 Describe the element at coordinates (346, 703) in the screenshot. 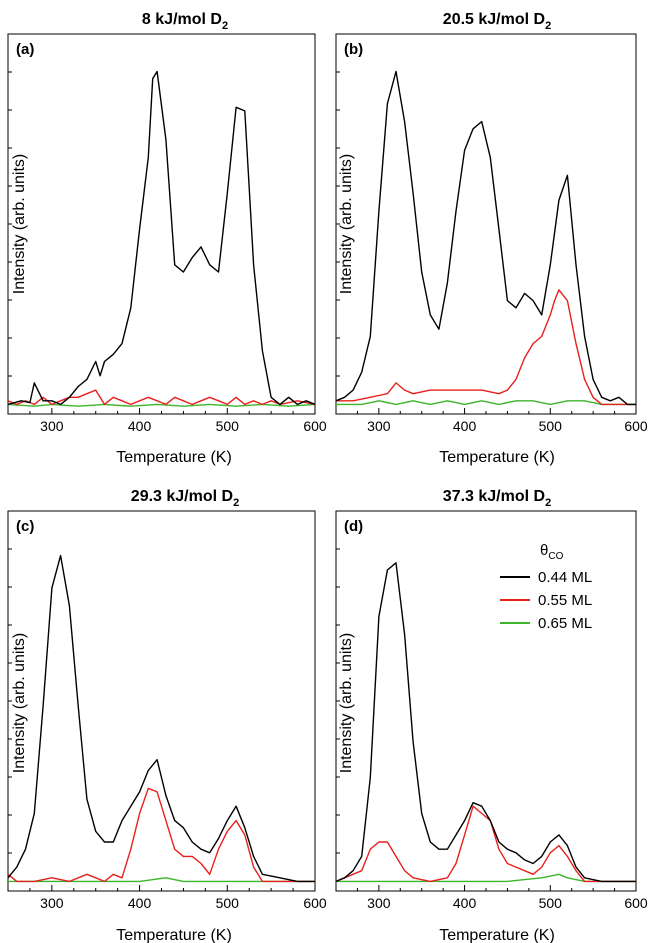

I see `panel-d-ylabel: Intensity (arb. units)` at that location.